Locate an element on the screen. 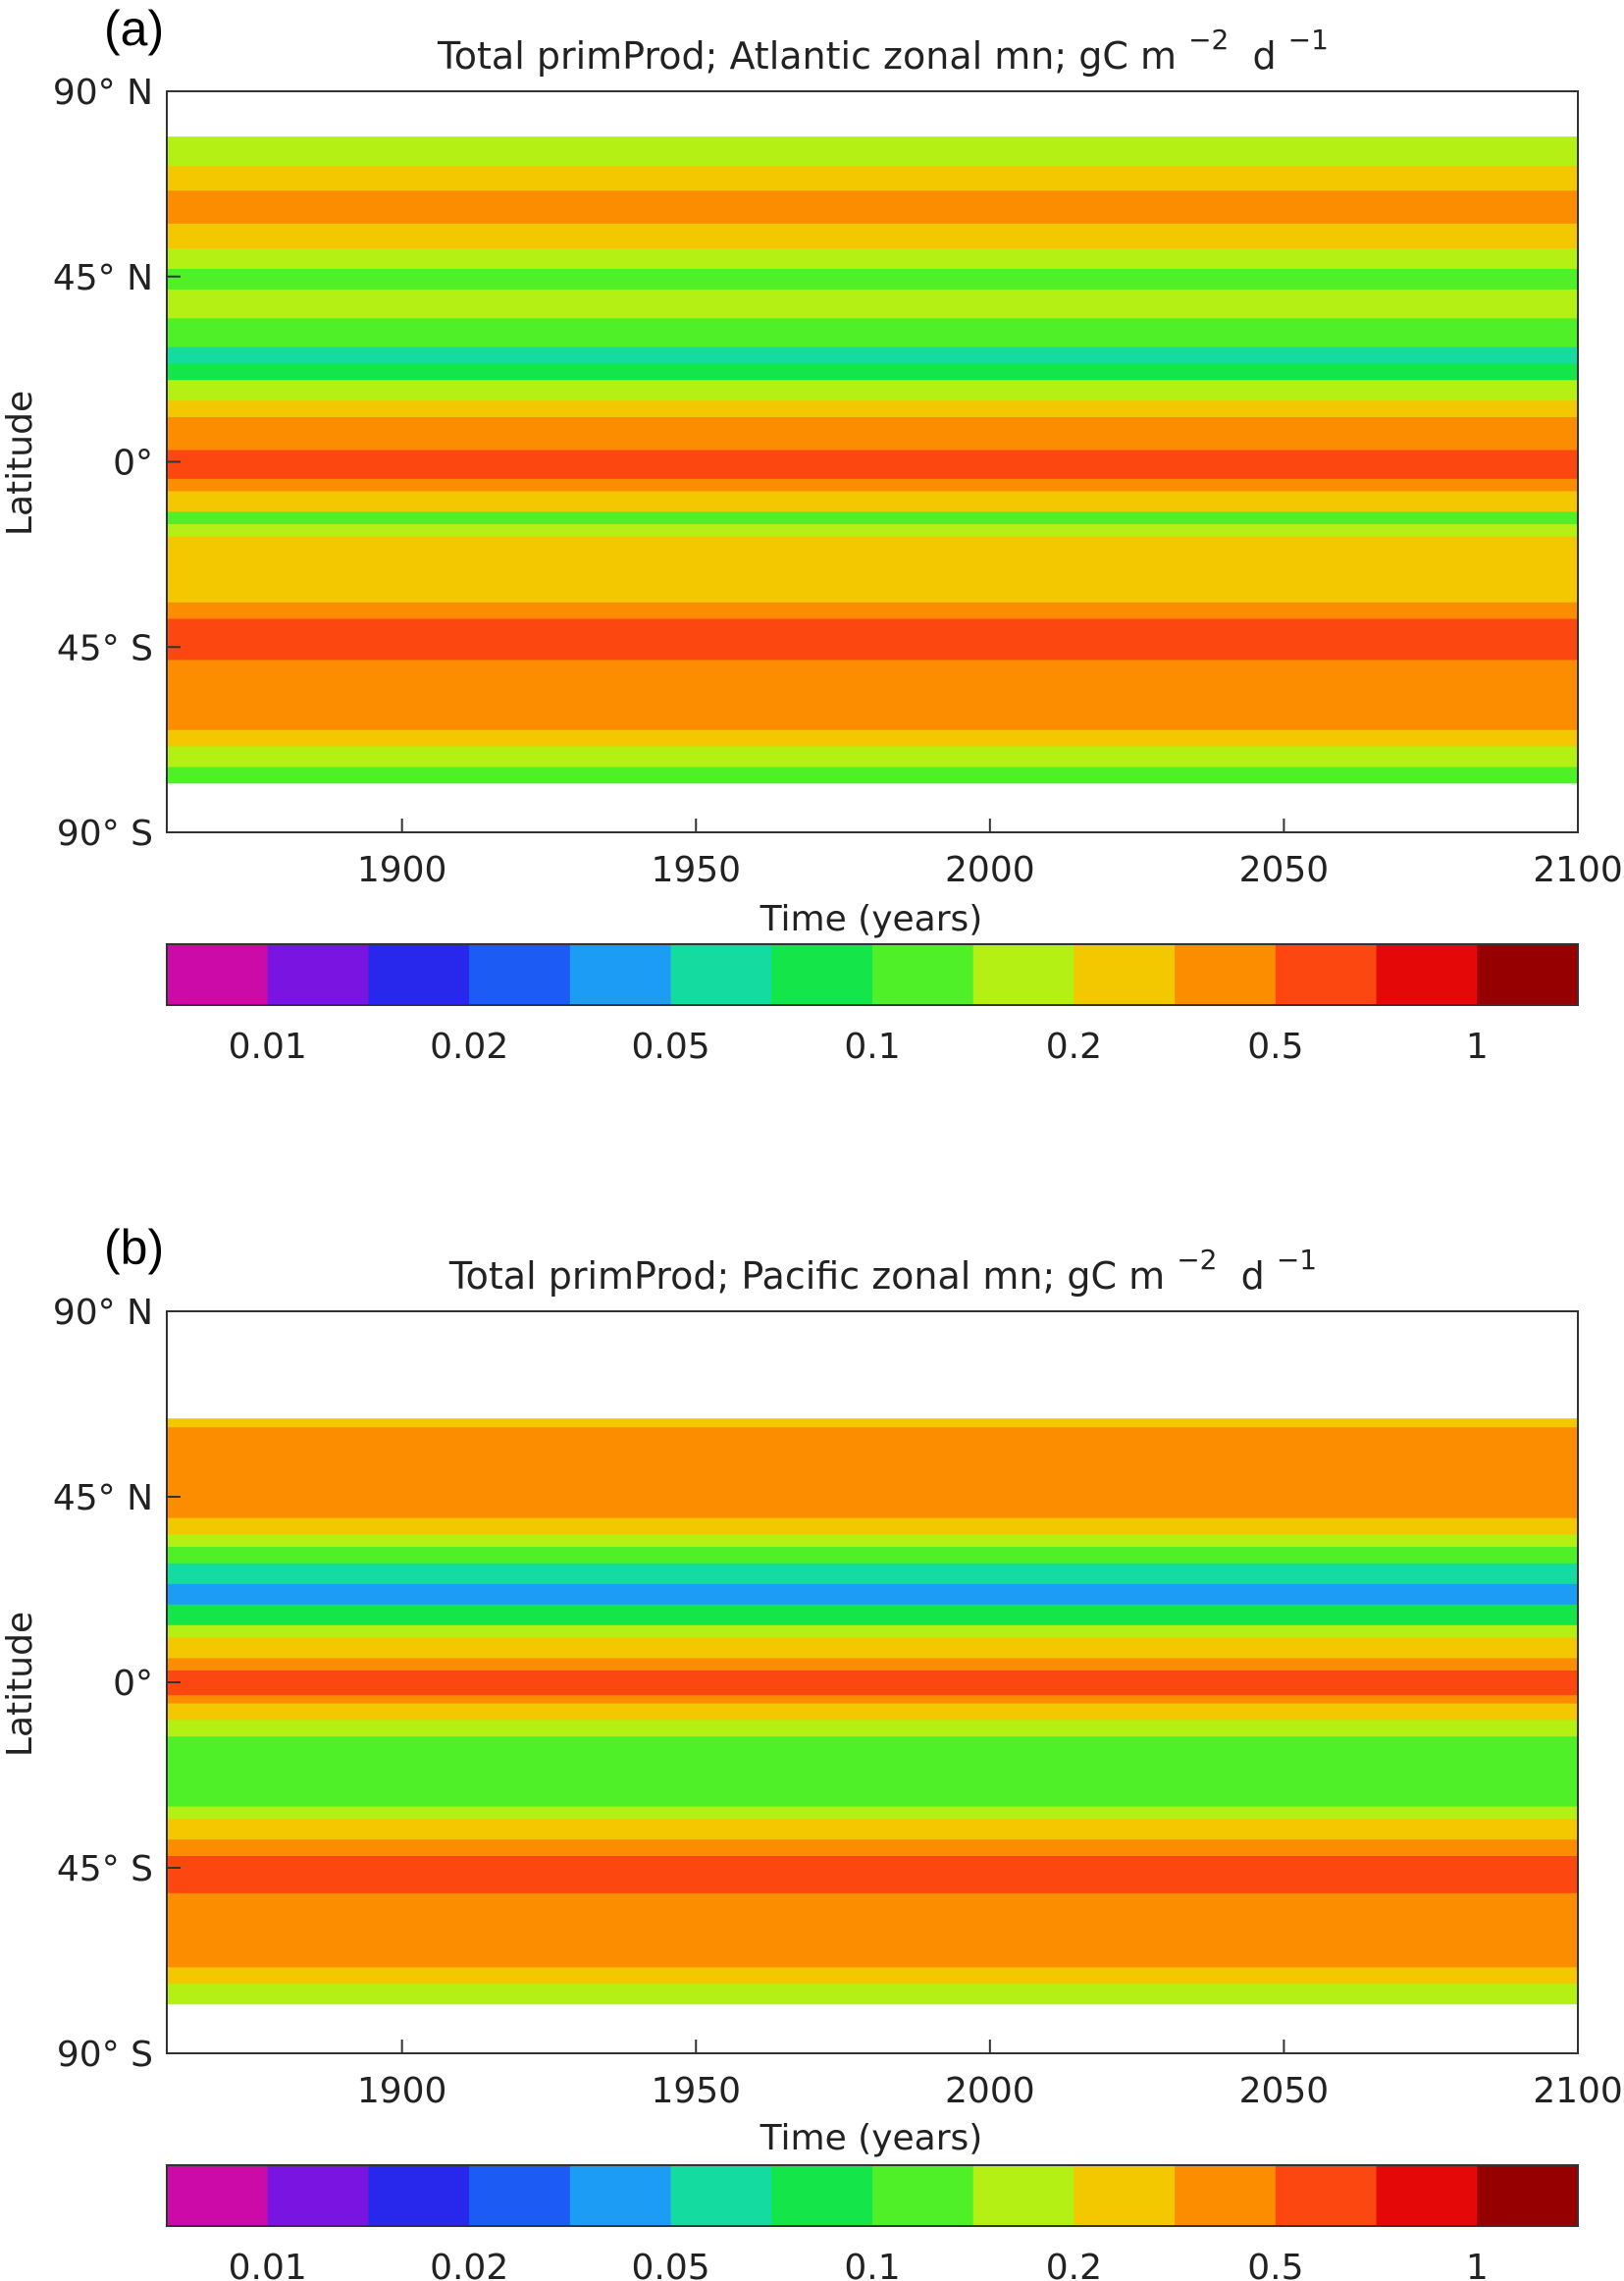  x-tick-label: 1950 is located at coordinates (696, 2091).